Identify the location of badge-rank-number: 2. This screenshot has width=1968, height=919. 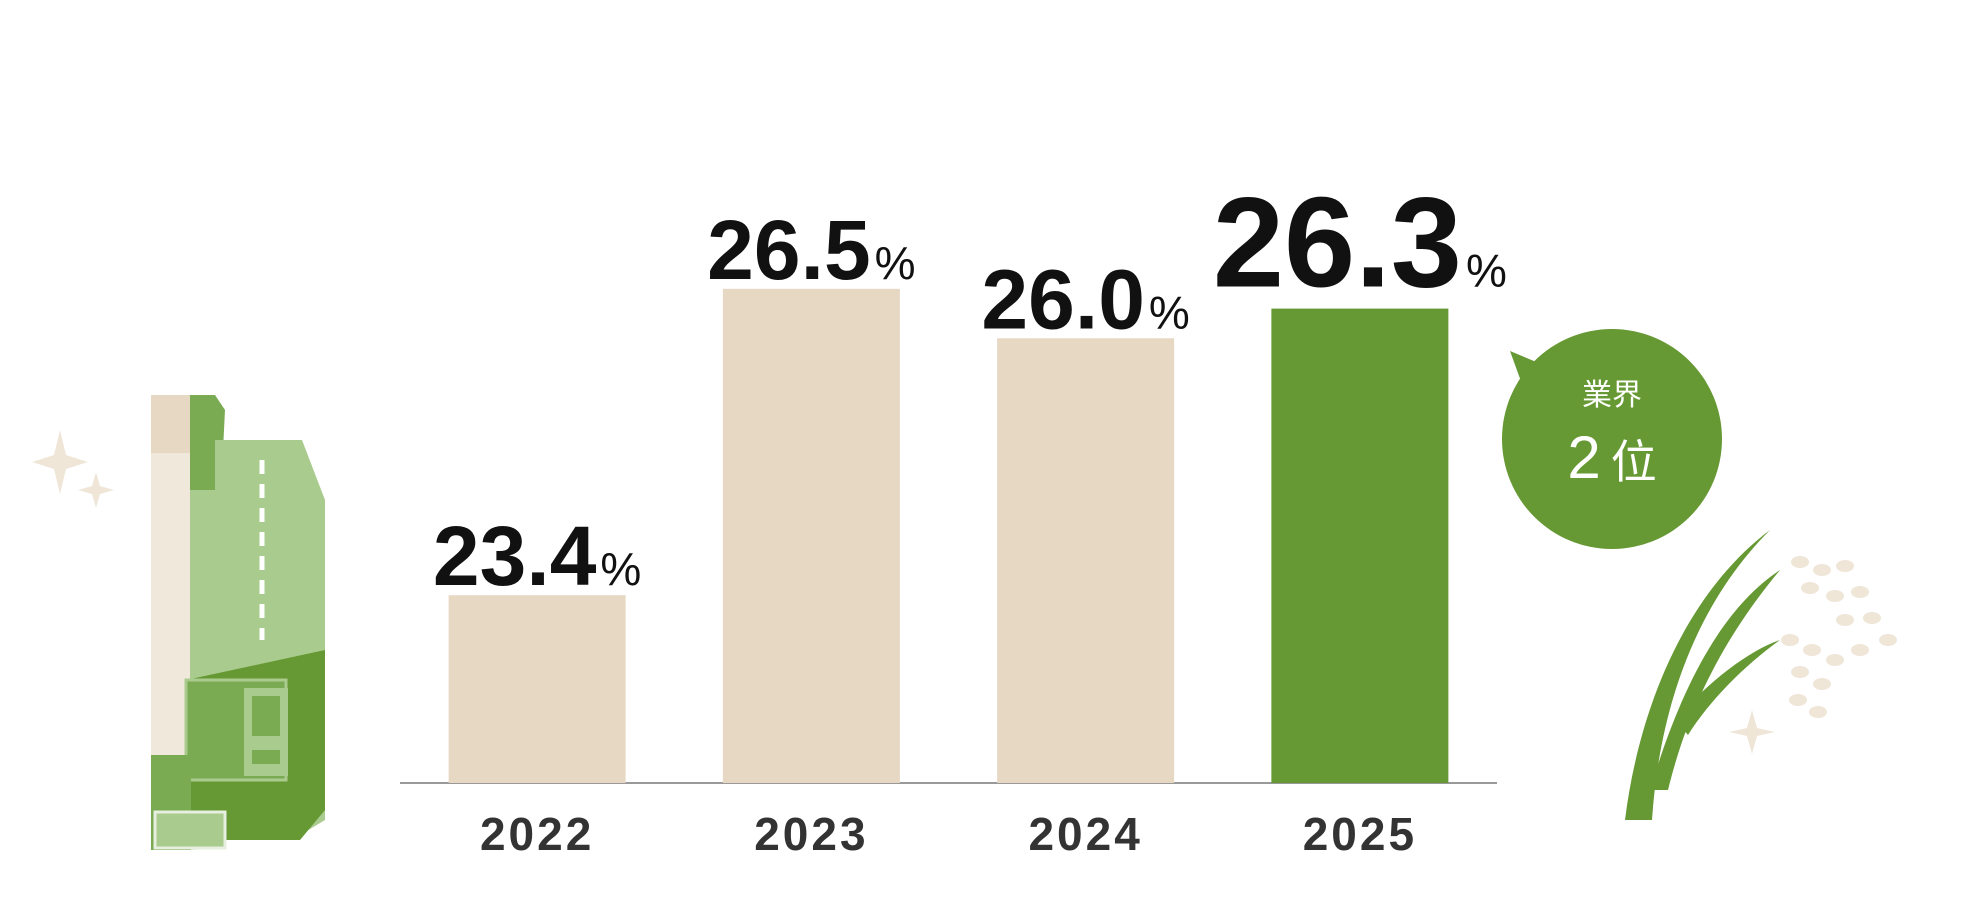
(1583, 457).